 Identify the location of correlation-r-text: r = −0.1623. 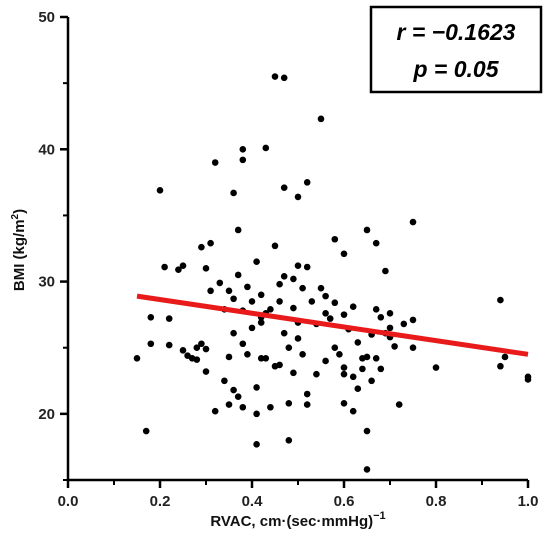
(456, 32).